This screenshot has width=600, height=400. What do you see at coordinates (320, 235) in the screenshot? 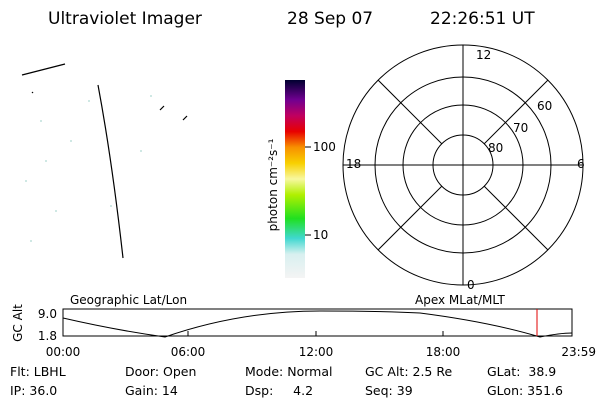
I see `colorbar-tick-label: 10` at bounding box center [320, 235].